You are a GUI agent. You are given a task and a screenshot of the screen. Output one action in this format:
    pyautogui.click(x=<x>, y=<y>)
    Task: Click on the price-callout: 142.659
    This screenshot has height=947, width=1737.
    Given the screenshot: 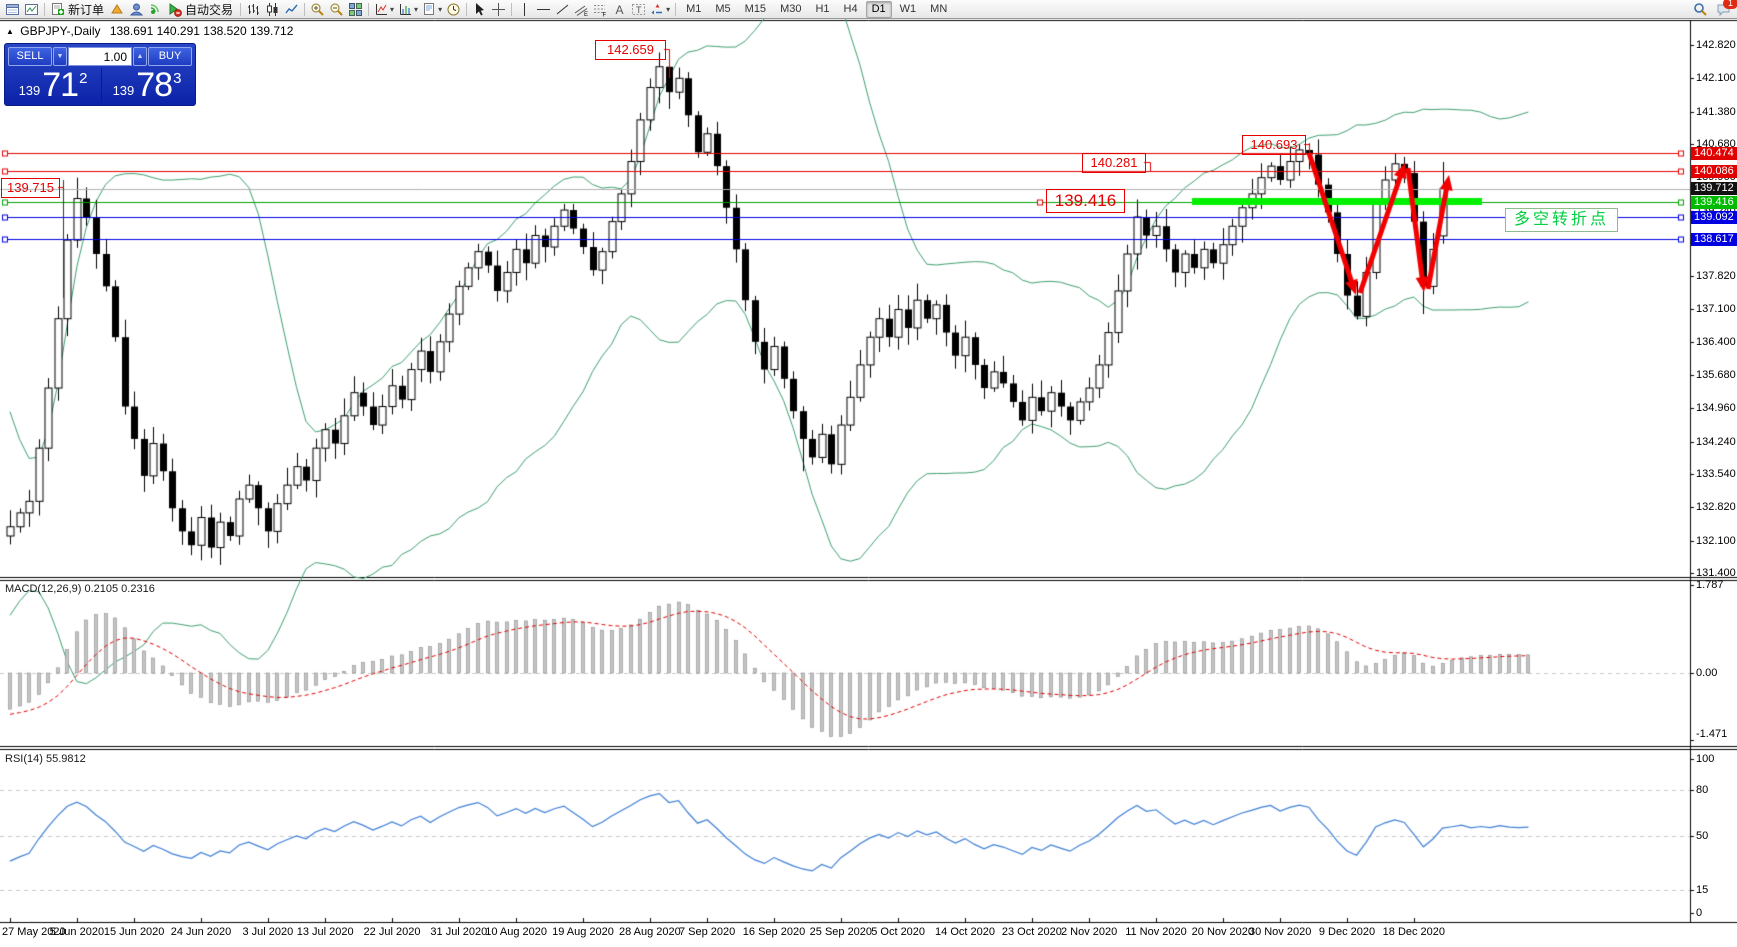 What is the action you would take?
    pyautogui.click(x=630, y=50)
    